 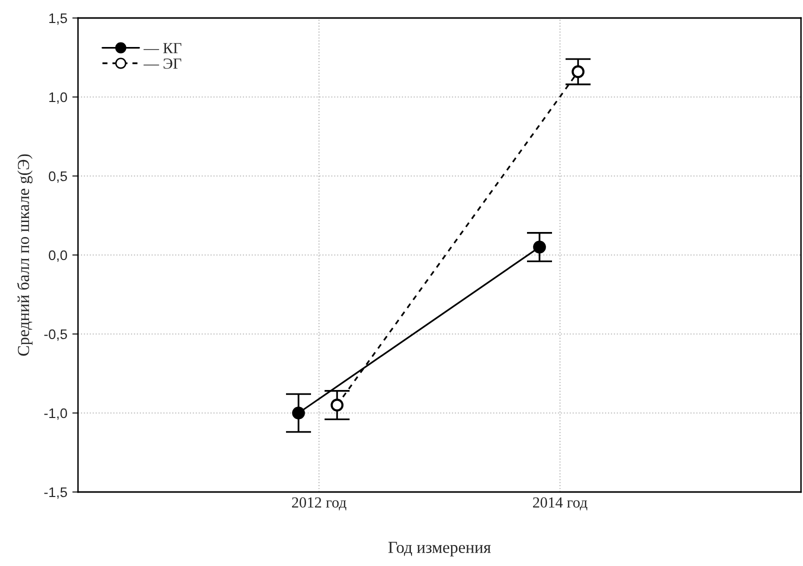 I want to click on legend-label: — КГ, so click(x=163, y=48).